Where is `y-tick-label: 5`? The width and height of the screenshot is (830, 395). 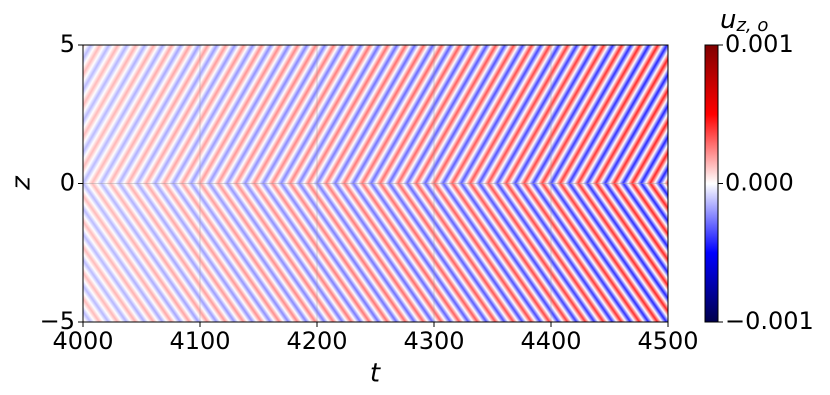 y-tick-label: 5 is located at coordinates (67, 44).